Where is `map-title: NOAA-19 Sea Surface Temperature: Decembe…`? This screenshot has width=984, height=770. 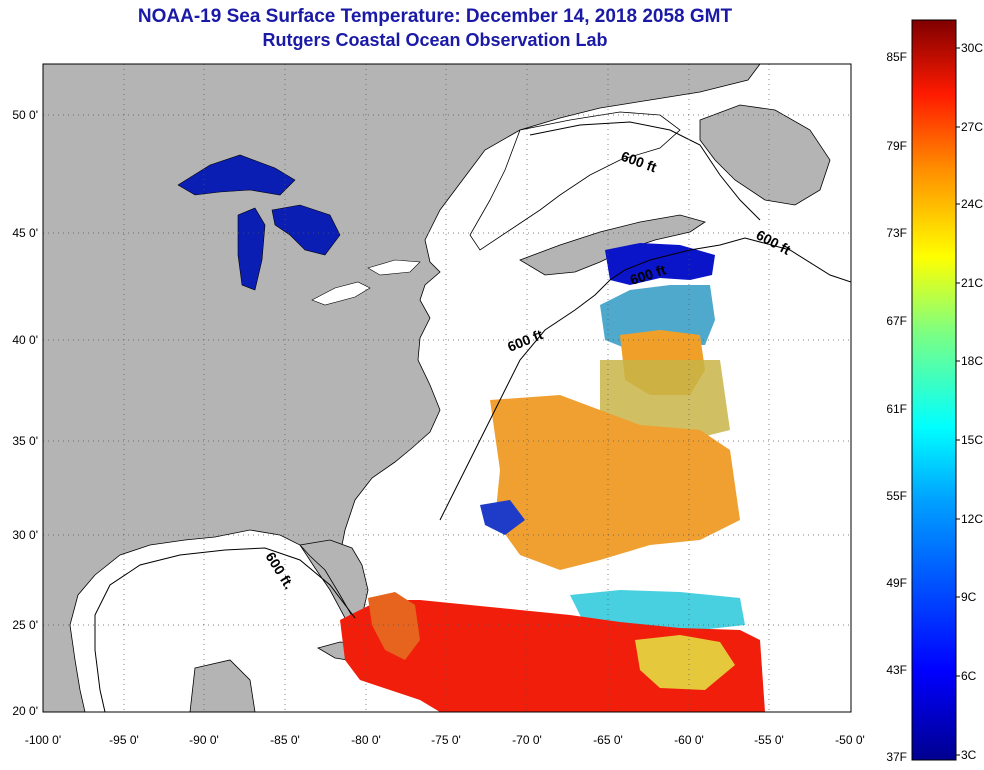 map-title: NOAA-19 Sea Surface Temperature: Decembe… is located at coordinates (435, 16).